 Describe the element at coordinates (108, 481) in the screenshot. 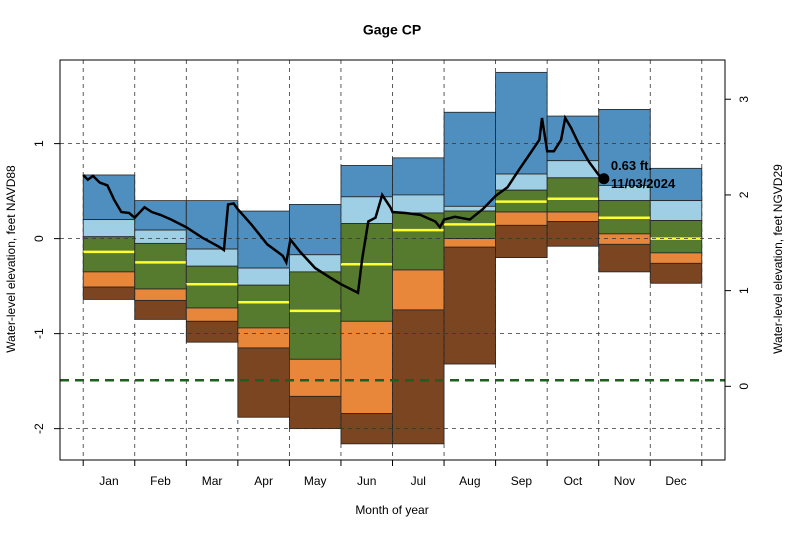

I see `x-tick-label: Jan` at that location.